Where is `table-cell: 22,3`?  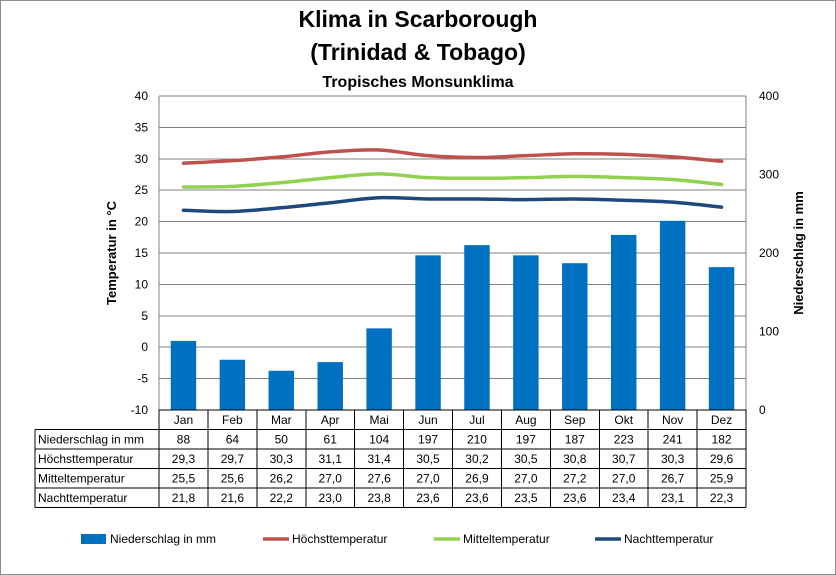 table-cell: 22,3 is located at coordinates (722, 498).